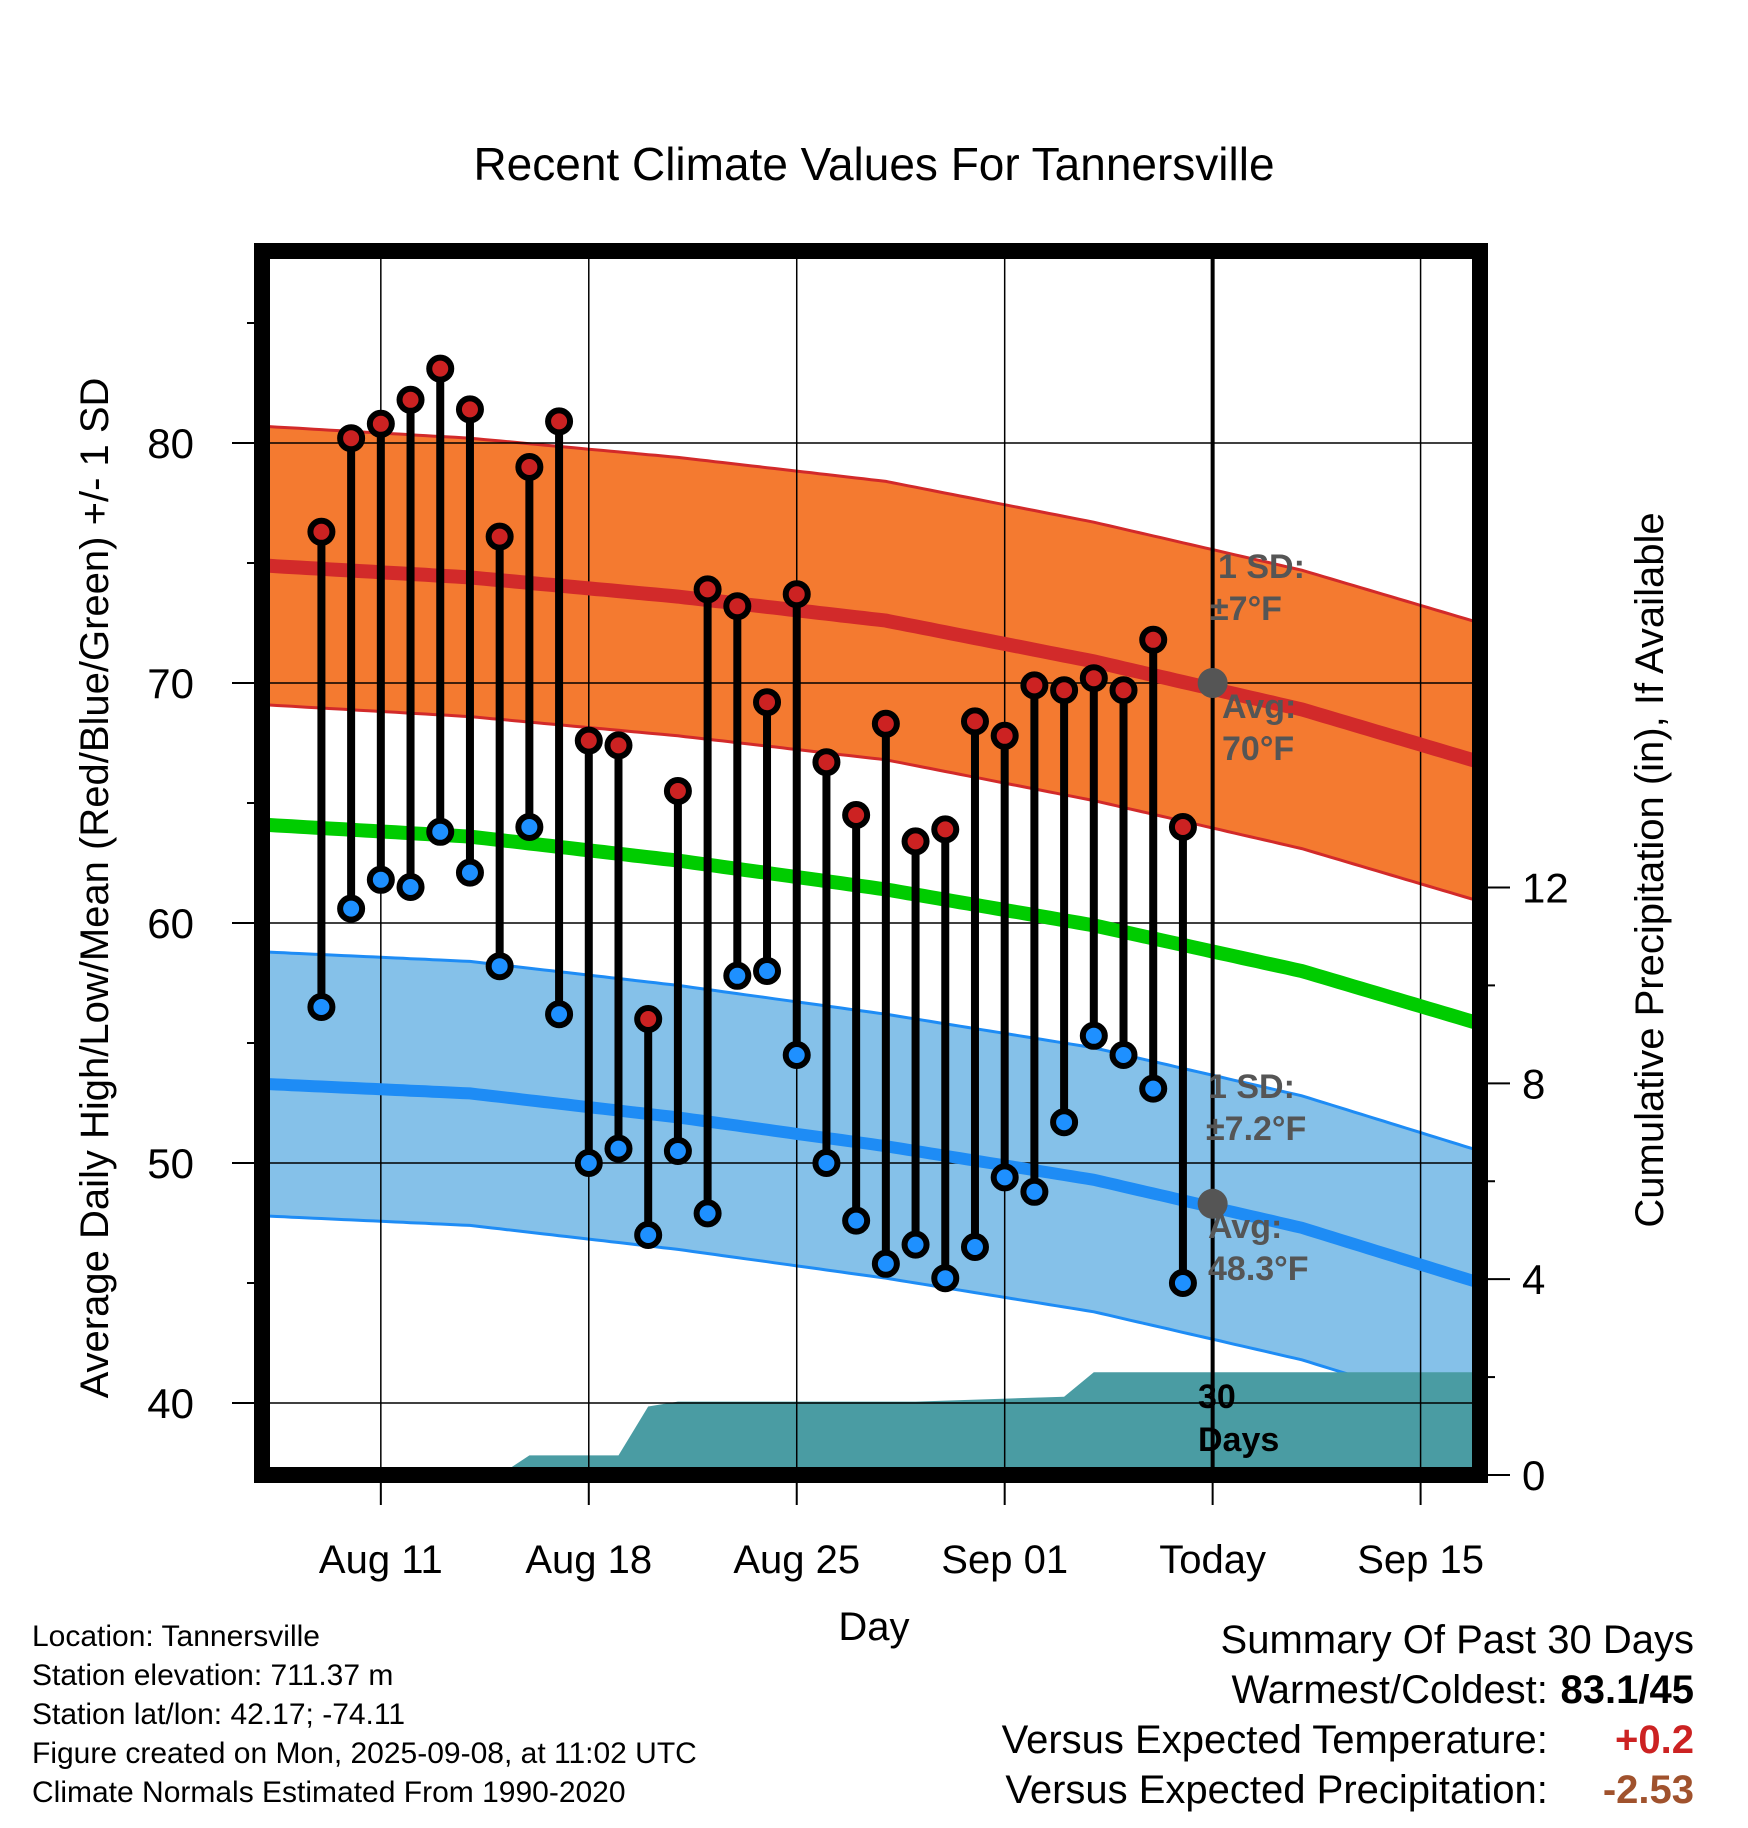 The height and width of the screenshot is (1828, 1748). What do you see at coordinates (381, 1560) in the screenshot?
I see `x-tick-label: Aug 11` at bounding box center [381, 1560].